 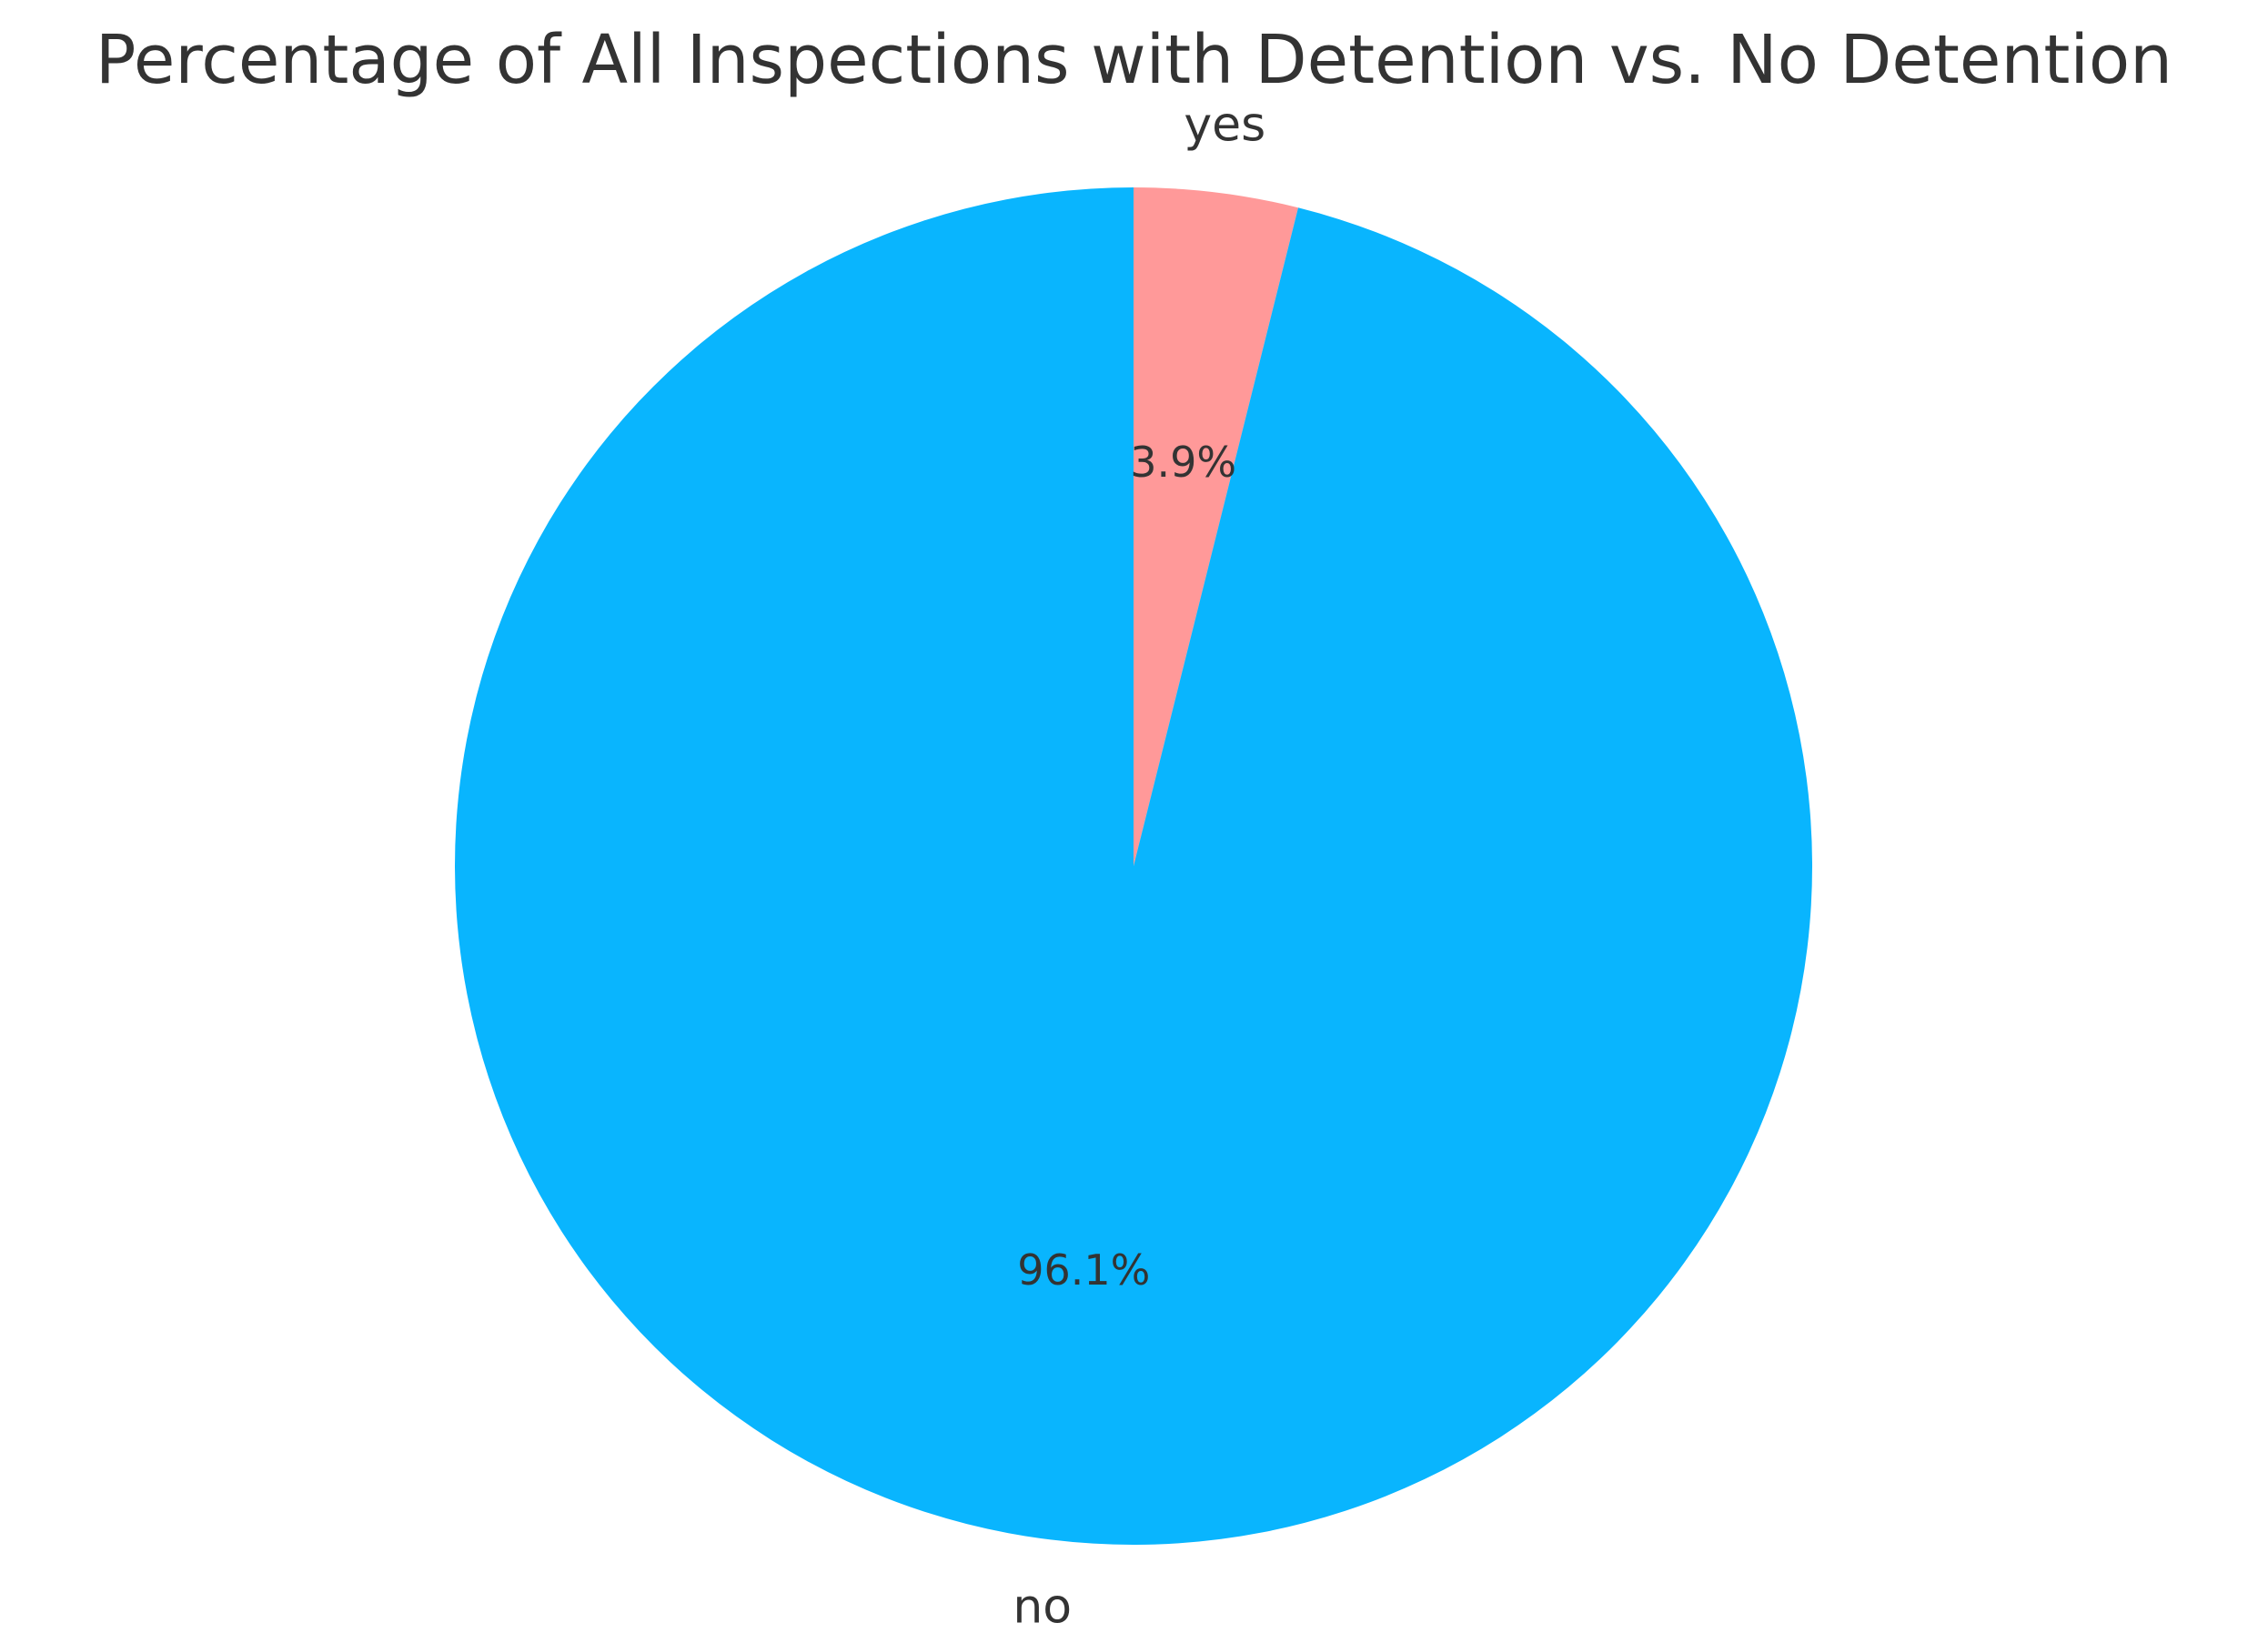 What do you see at coordinates (1084, 1270) in the screenshot?
I see `percent-label-no: 96.1%` at bounding box center [1084, 1270].